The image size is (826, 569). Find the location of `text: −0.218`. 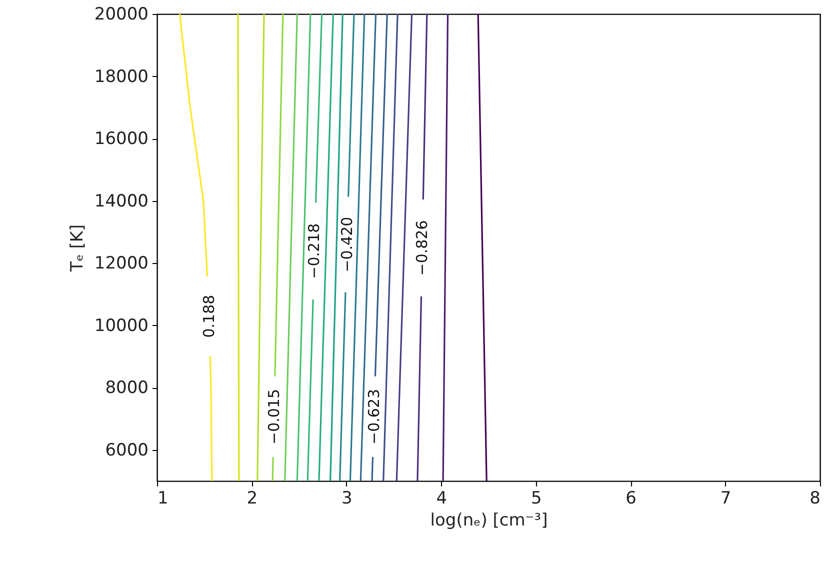

text: −0.218 is located at coordinates (314, 251).